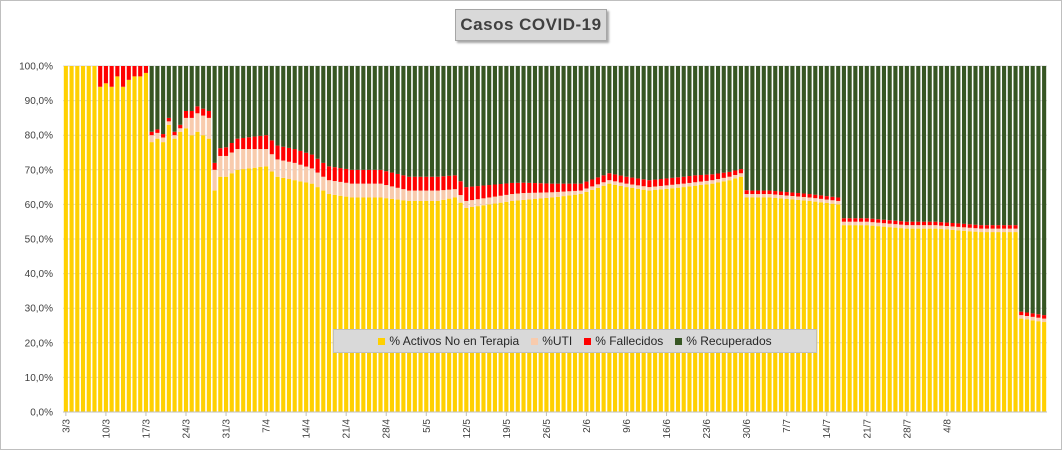  What do you see at coordinates (448, 341) in the screenshot?
I see `legend-item: % Activos No en Terapia` at bounding box center [448, 341].